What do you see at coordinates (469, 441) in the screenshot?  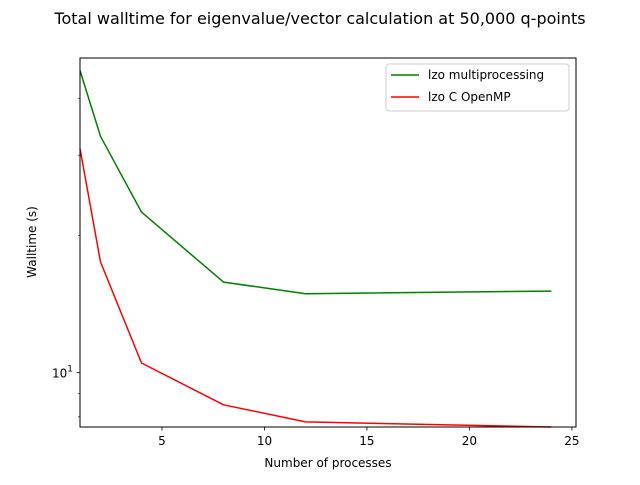 I see `x-tick-label: 20` at bounding box center [469, 441].